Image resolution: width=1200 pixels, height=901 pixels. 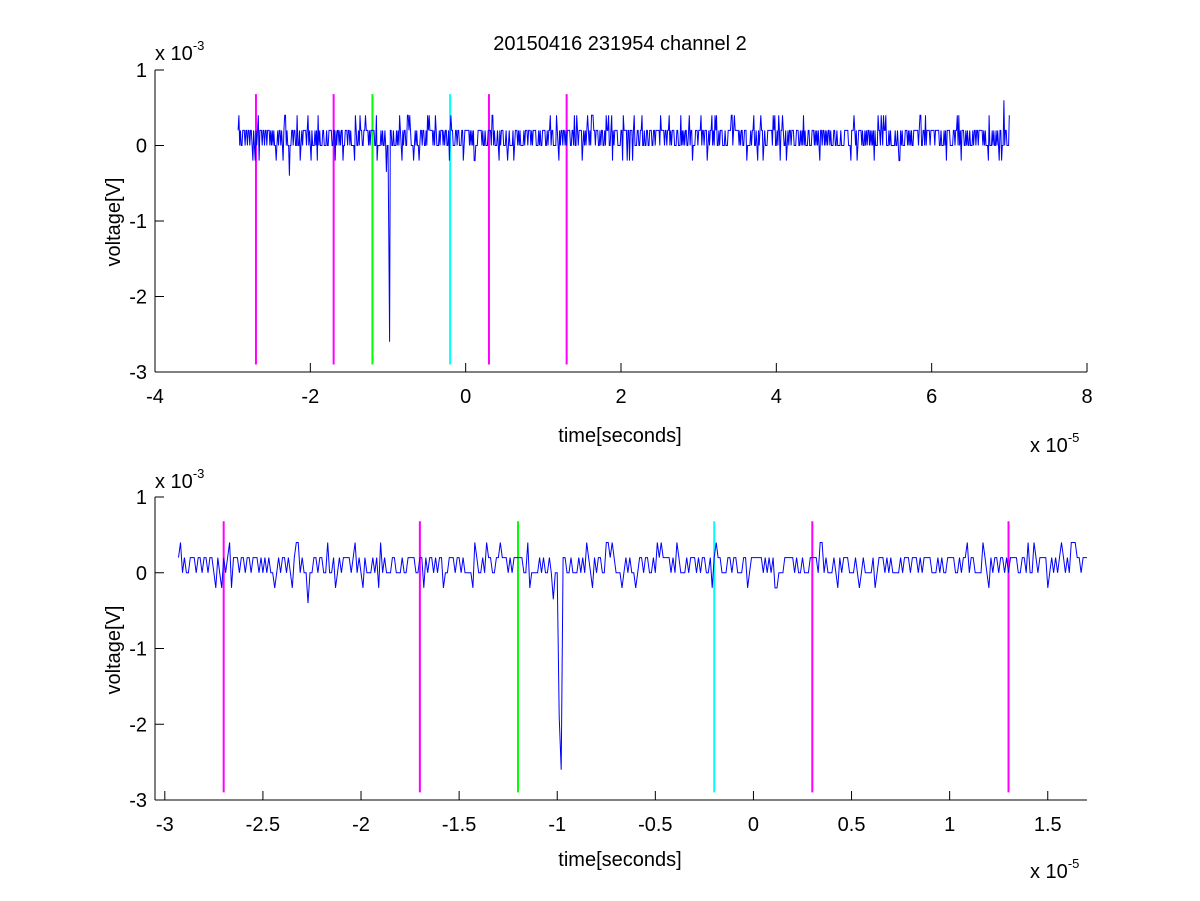 I want to click on y-ticks-top: -3 -2 -1 0 1, so click(x=146, y=222).